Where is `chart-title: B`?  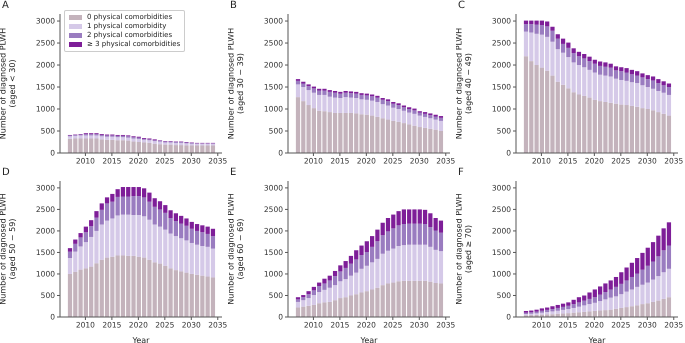 chart-title: B is located at coordinates (233, 5).